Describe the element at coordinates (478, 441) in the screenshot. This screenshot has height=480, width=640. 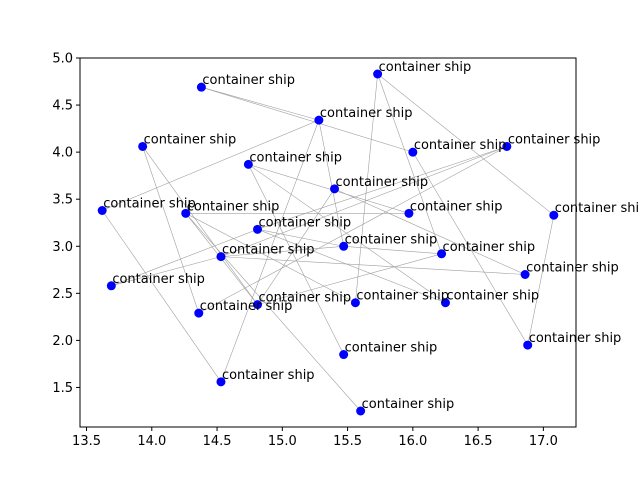
I see `x-tick-label: 16.5` at that location.